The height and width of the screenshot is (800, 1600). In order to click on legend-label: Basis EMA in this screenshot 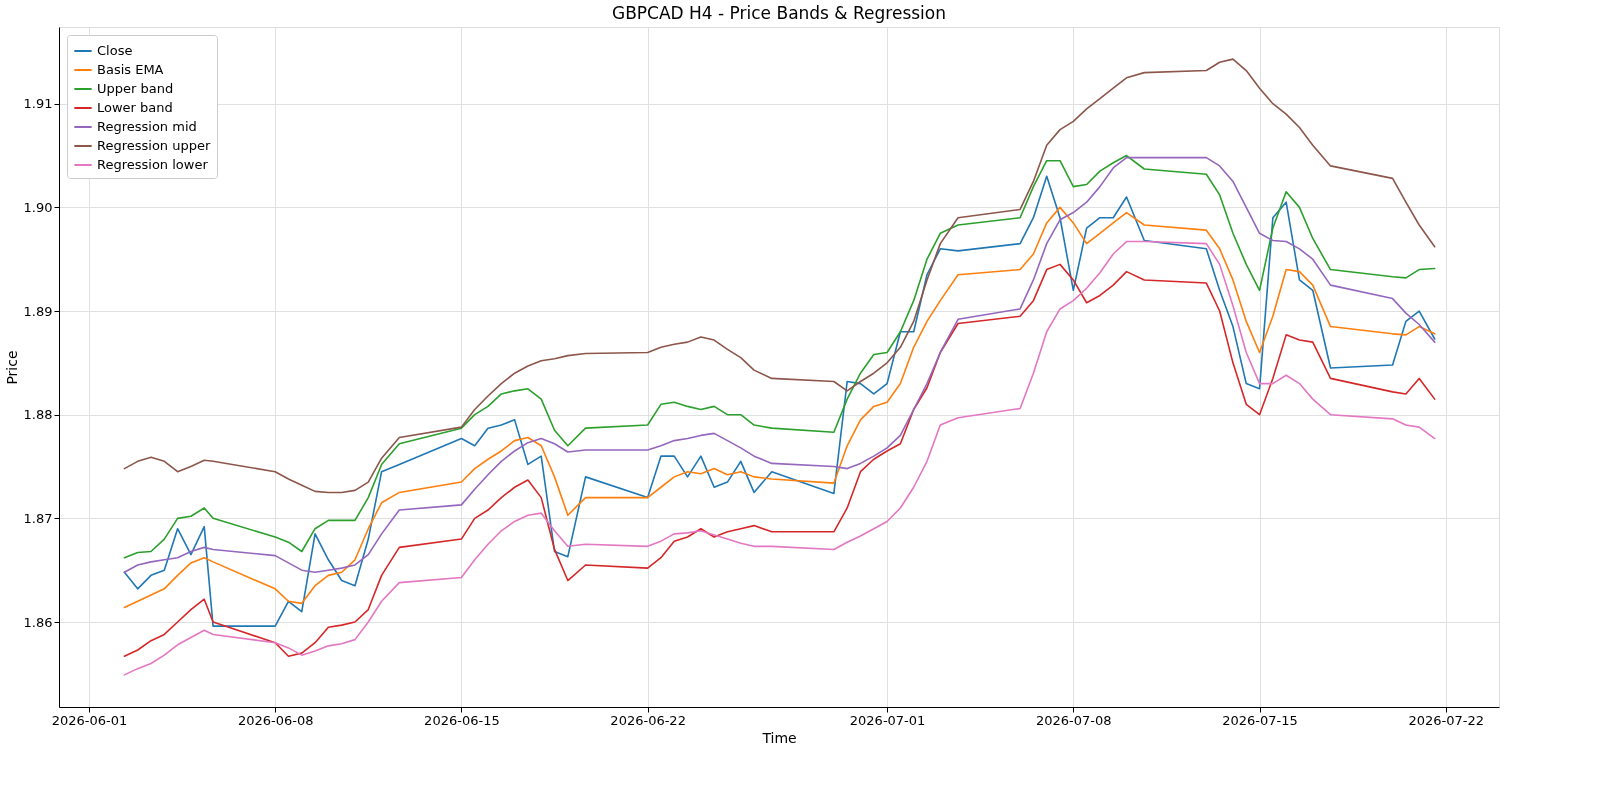, I will do `click(130, 69)`.